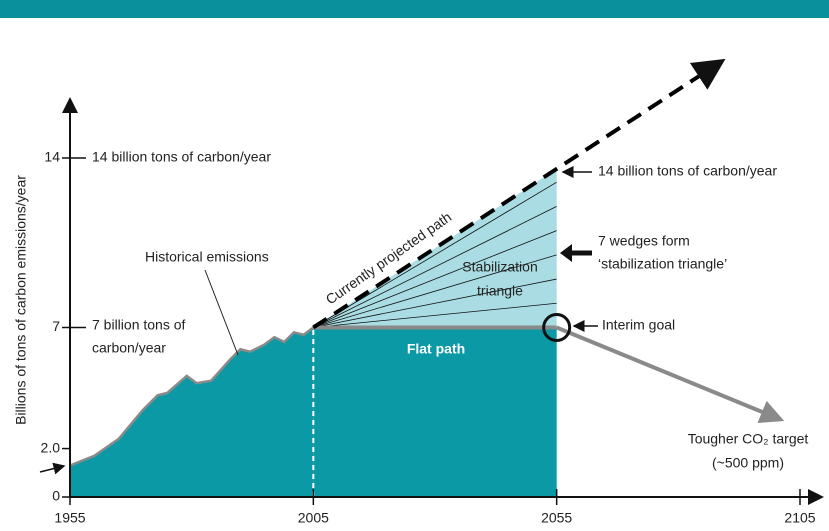  Describe the element at coordinates (207, 257) in the screenshot. I see `annotation: Historical emissions` at that location.